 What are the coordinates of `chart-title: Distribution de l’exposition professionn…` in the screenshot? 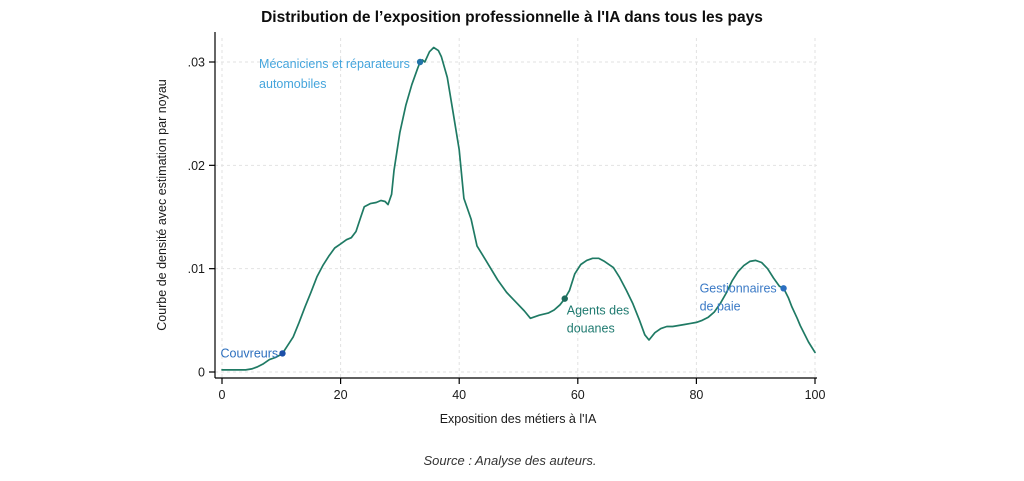 It's located at (512, 17).